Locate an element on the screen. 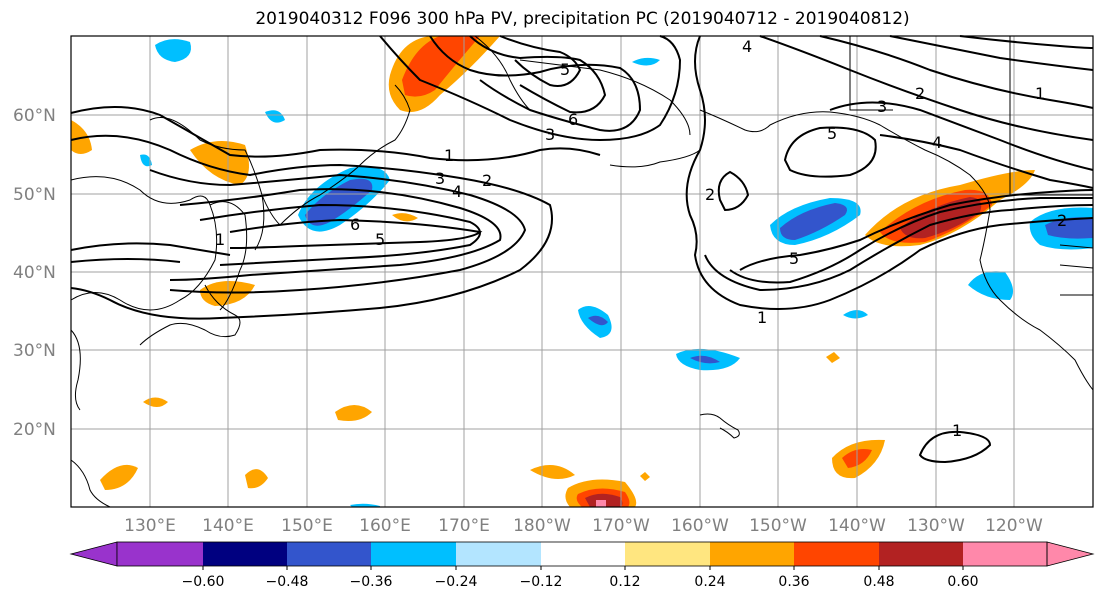  colorbar-tick-1: −0.60 is located at coordinates (203, 582).